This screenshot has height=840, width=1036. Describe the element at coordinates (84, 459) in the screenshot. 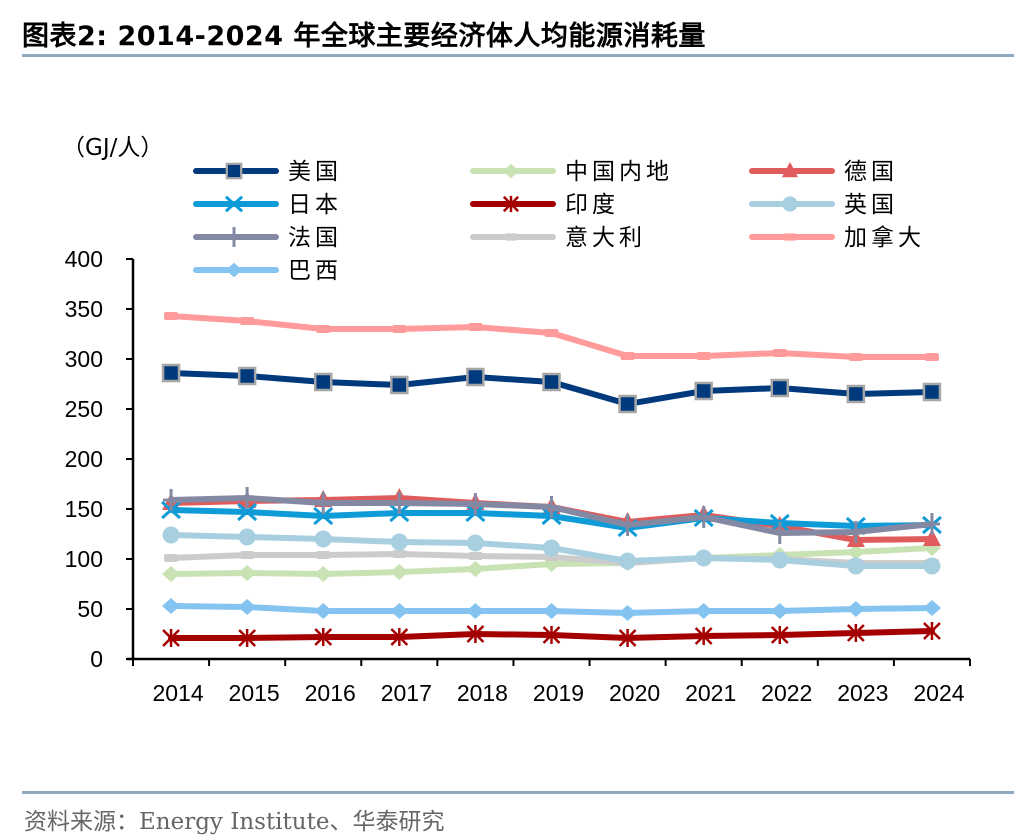

I see `y-tick-label: 200` at that location.